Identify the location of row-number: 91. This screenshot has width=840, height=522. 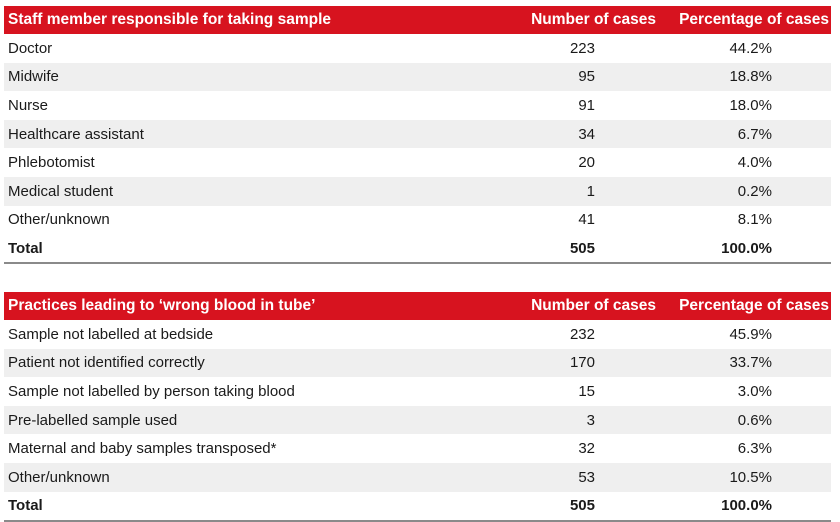
(586, 105).